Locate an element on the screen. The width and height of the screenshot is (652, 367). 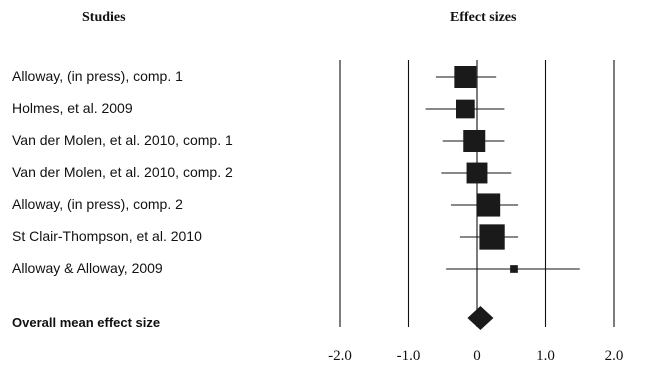
study-label: Alloway & Alloway, 2009 is located at coordinates (87, 268).